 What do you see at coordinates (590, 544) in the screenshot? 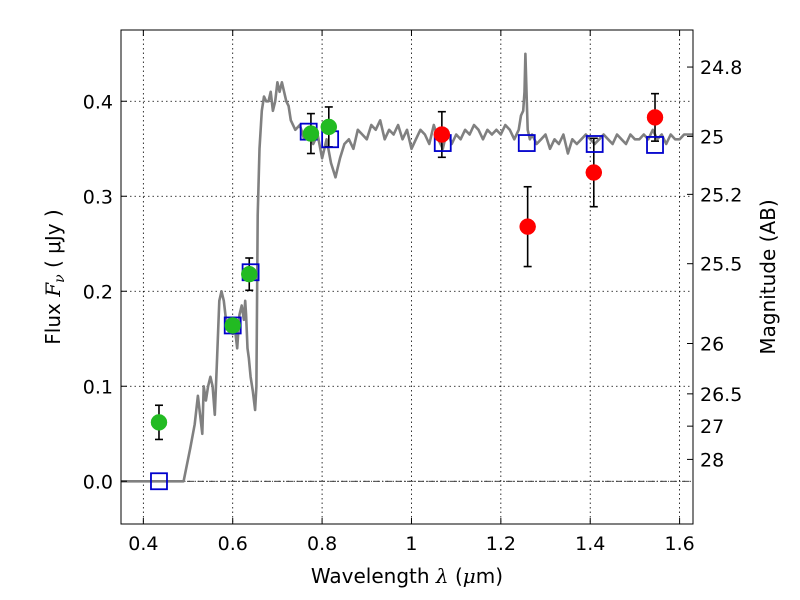
I see `x-tick-label: 1.4` at bounding box center [590, 544].